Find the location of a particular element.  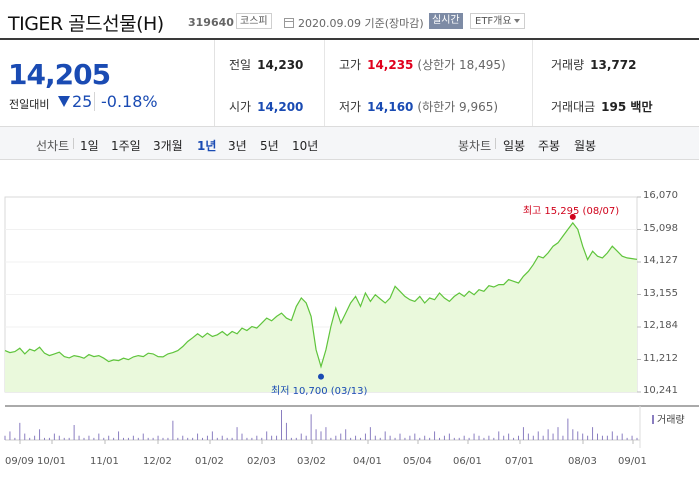

x-tick-label: 09/09 is located at coordinates (19, 461).